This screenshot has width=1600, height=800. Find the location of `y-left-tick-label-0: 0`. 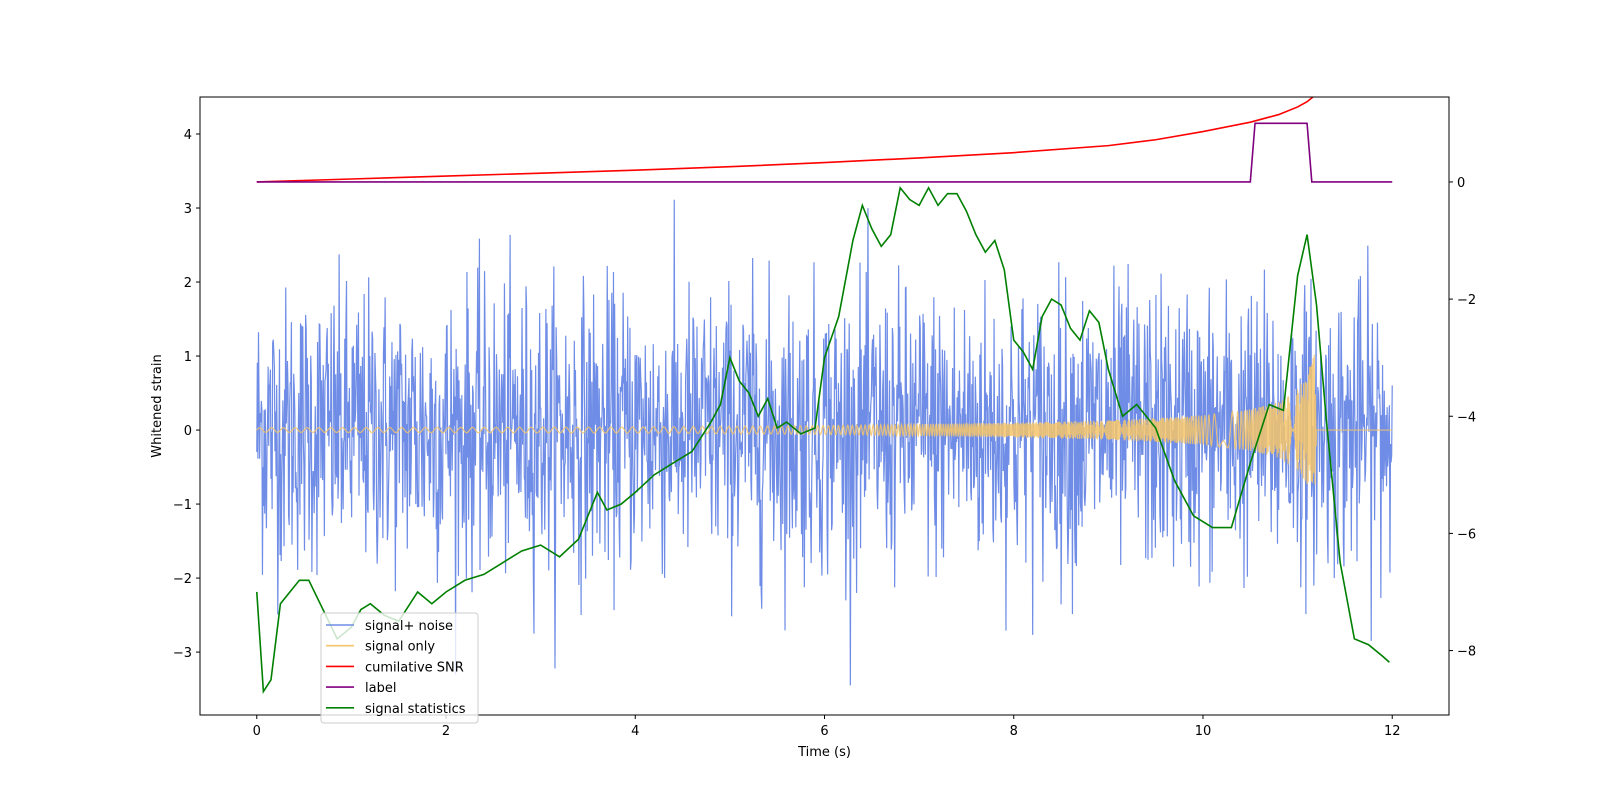

y-left-tick-label-0: 0 is located at coordinates (188, 431).